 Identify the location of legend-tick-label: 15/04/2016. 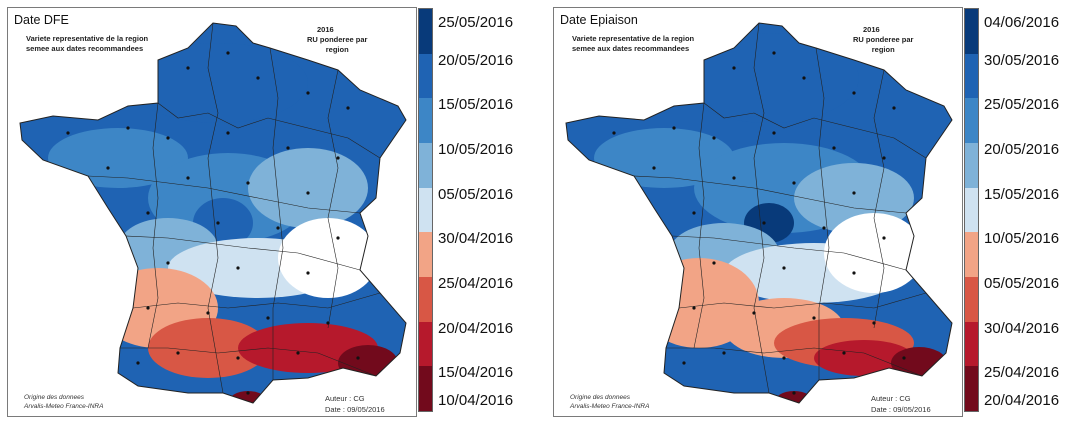
(476, 373).